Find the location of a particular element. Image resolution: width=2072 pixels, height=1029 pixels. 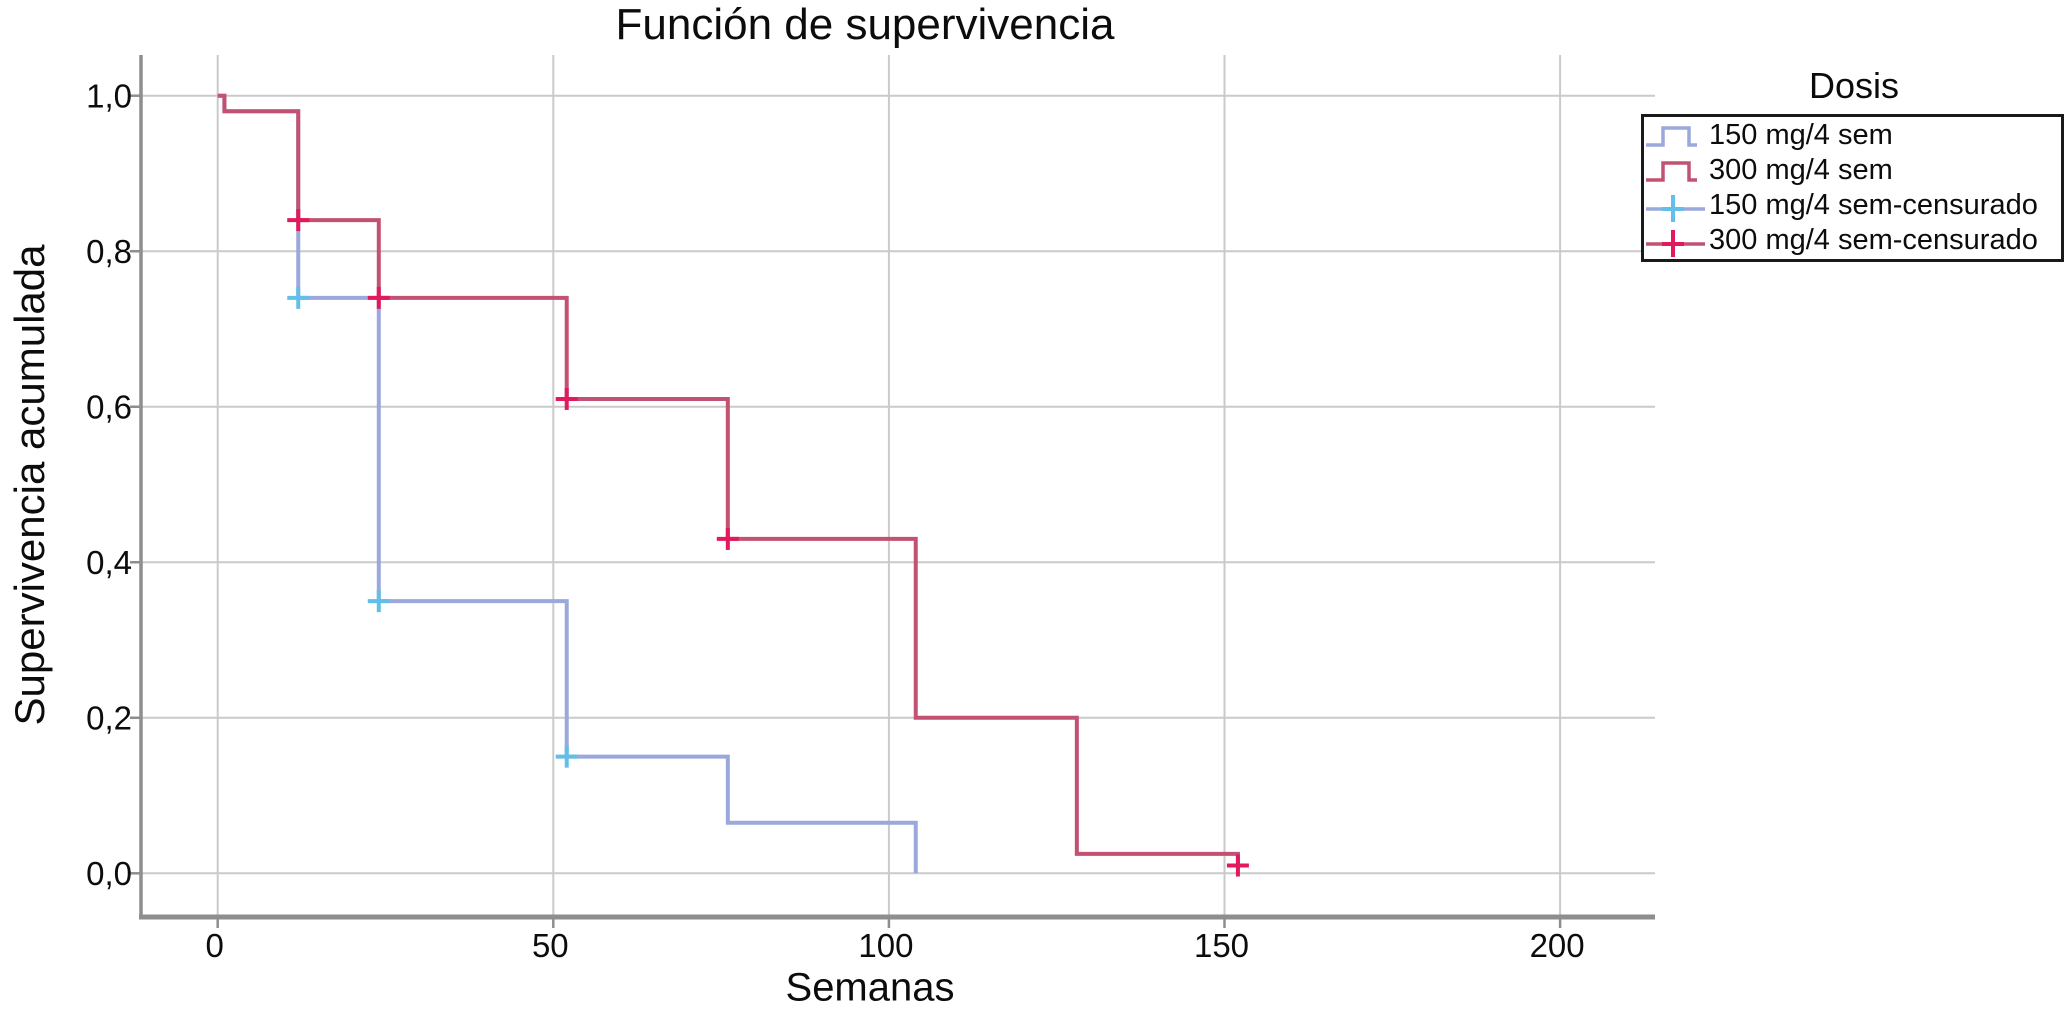

legend-item: 300 mg/4 sem is located at coordinates (1853, 170).